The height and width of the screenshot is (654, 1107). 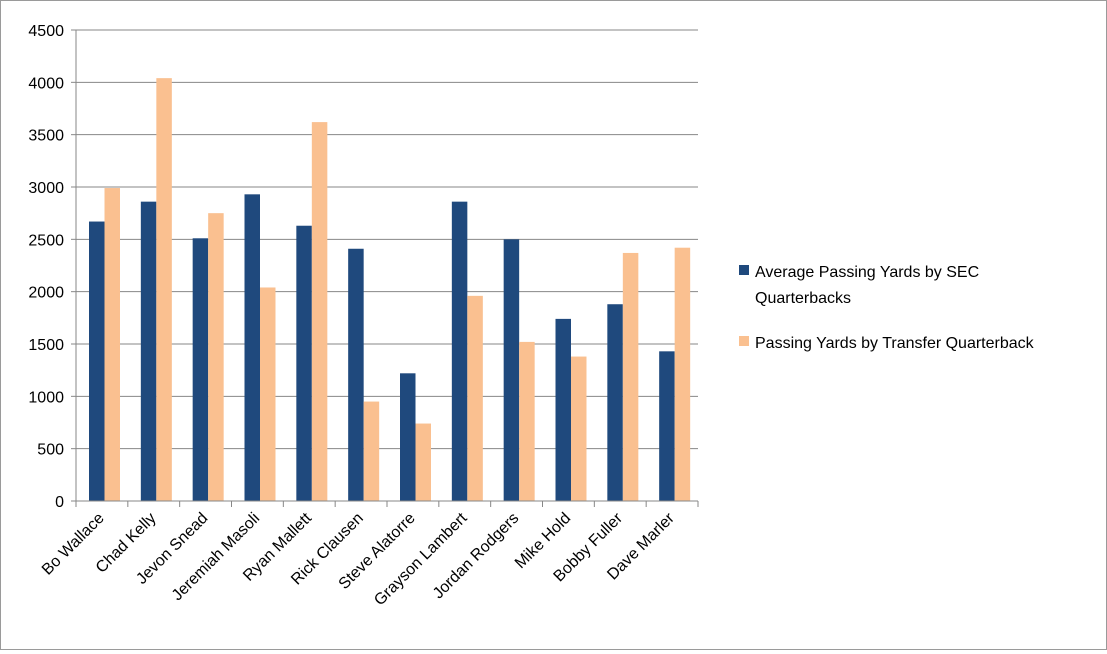 What do you see at coordinates (46, 136) in the screenshot?
I see `y-tick-label: 3500` at bounding box center [46, 136].